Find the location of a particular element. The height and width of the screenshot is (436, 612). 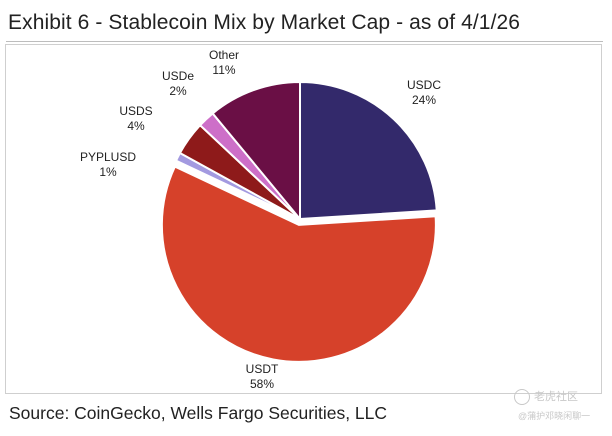

slice-value-other: 11% is located at coordinates (223, 70).